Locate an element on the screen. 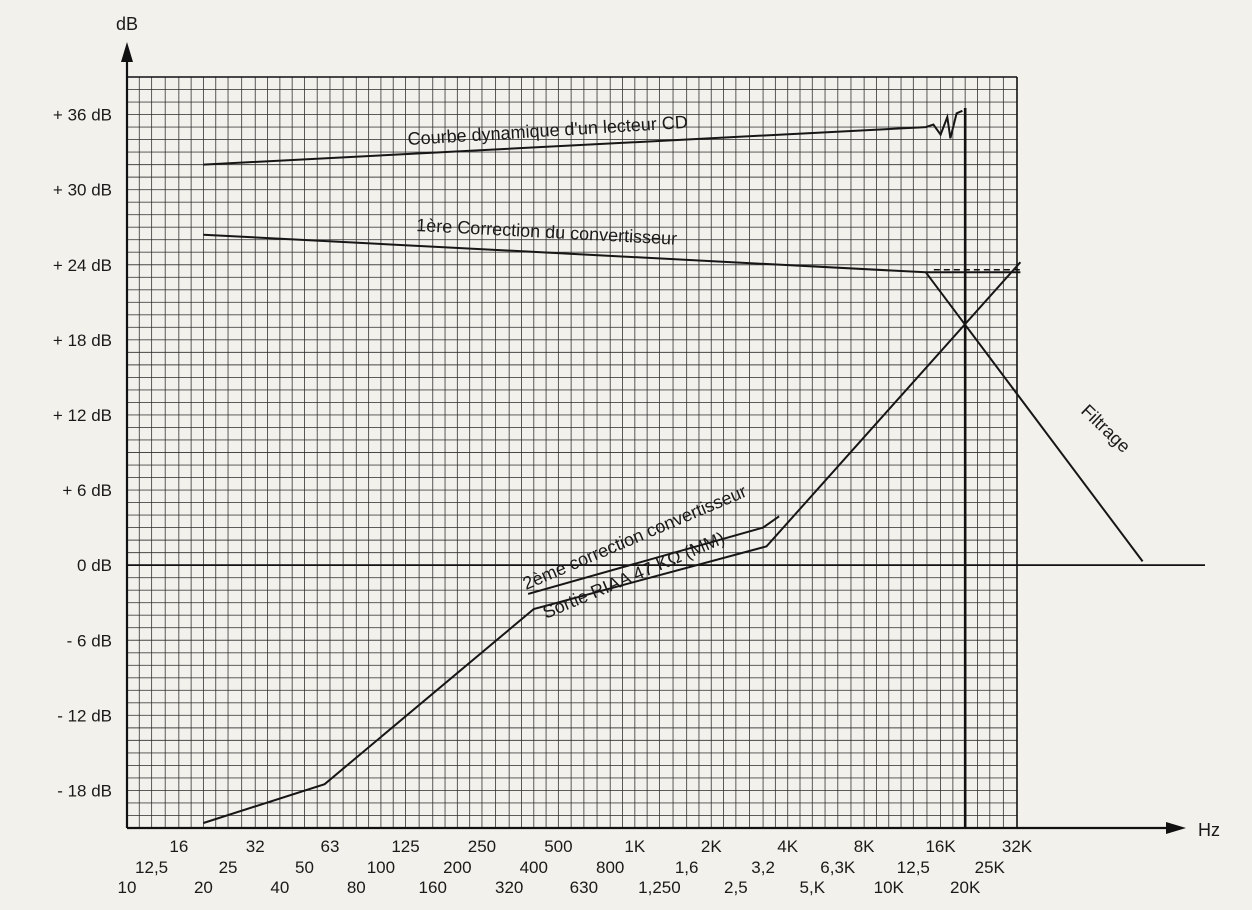  label-filtrage: Filtrage is located at coordinates (1105, 428).